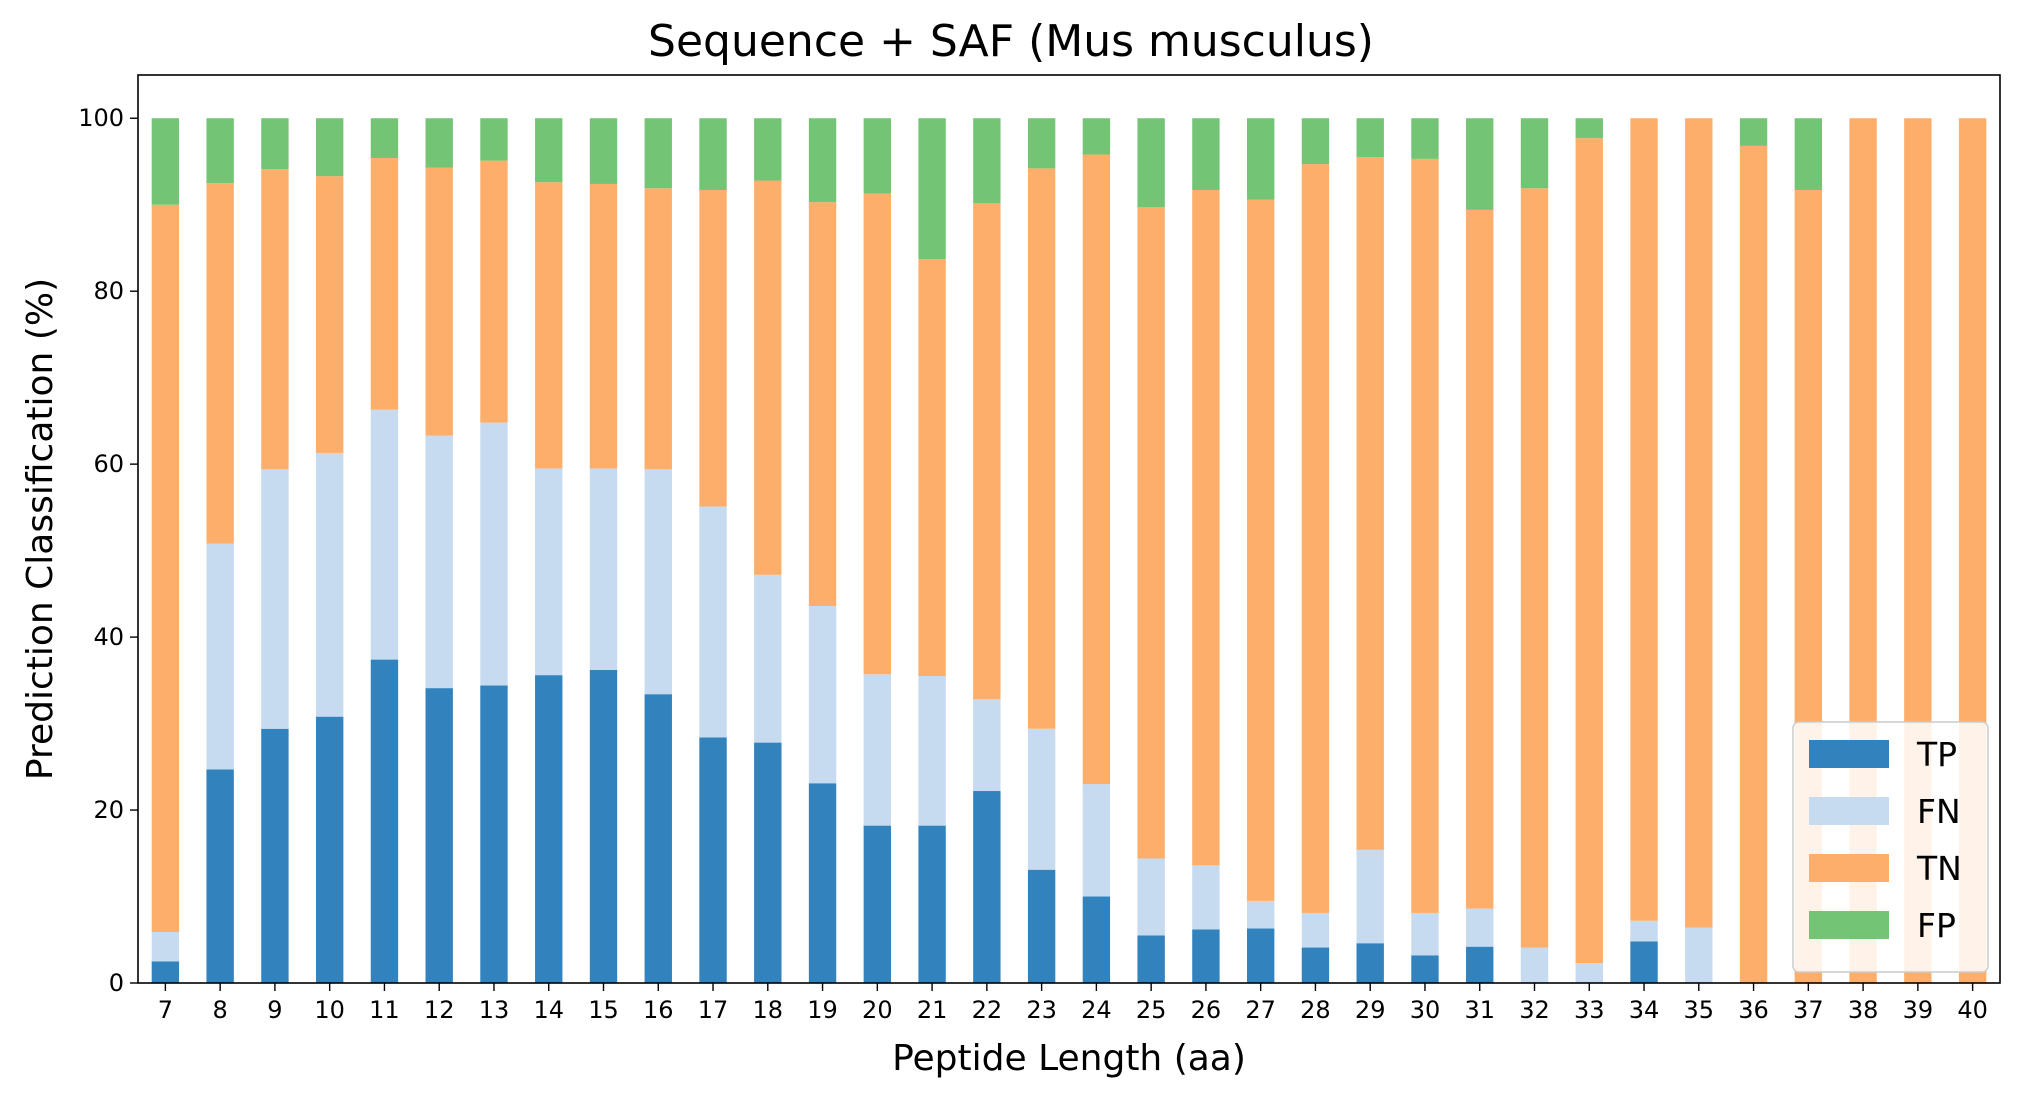 The image size is (2023, 1099). What do you see at coordinates (1011, 41) in the screenshot?
I see `chart-title: Sequence + SAF (Mus musculus)` at bounding box center [1011, 41].